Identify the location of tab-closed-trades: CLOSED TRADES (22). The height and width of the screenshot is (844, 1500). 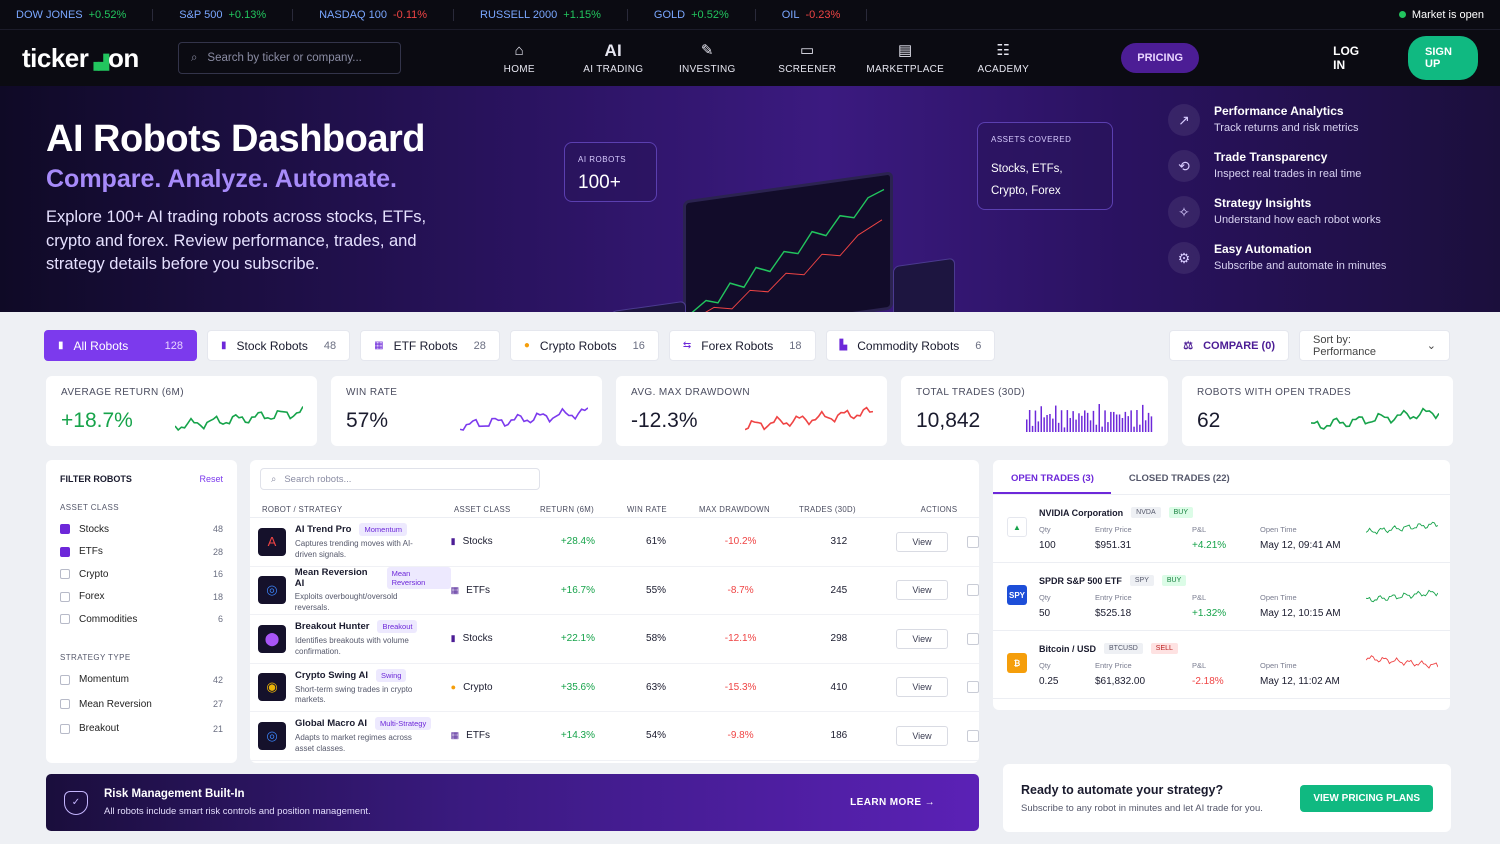
(1179, 478).